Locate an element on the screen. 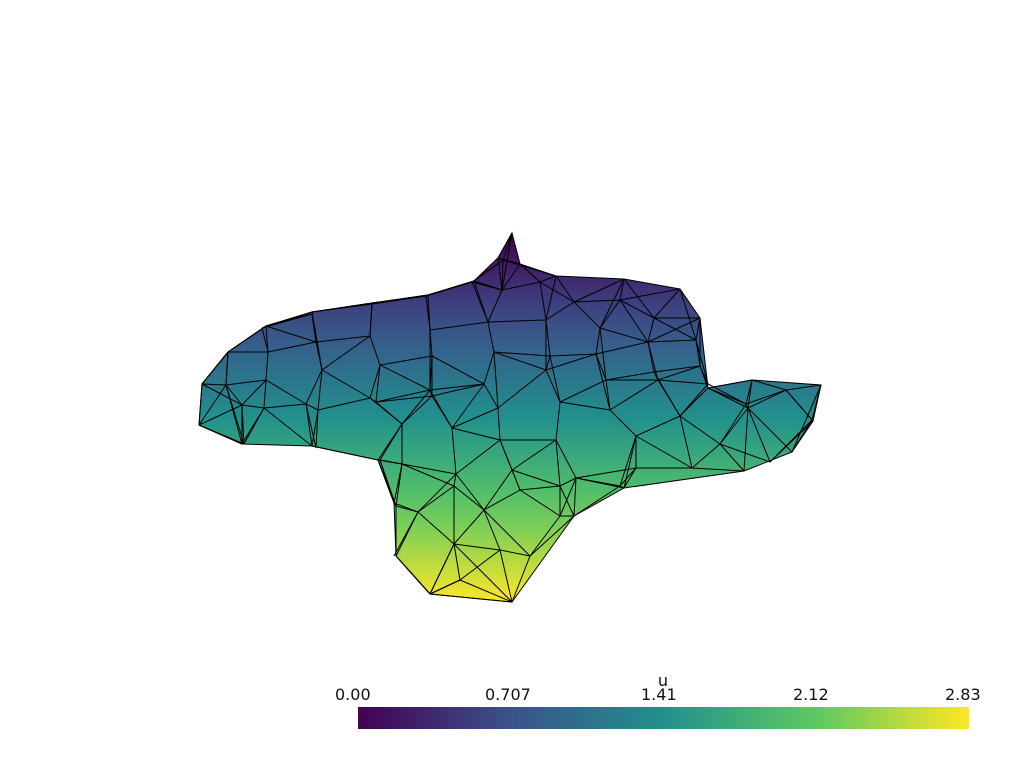  scalar-bar-tick-label: 2.12 is located at coordinates (811, 694).